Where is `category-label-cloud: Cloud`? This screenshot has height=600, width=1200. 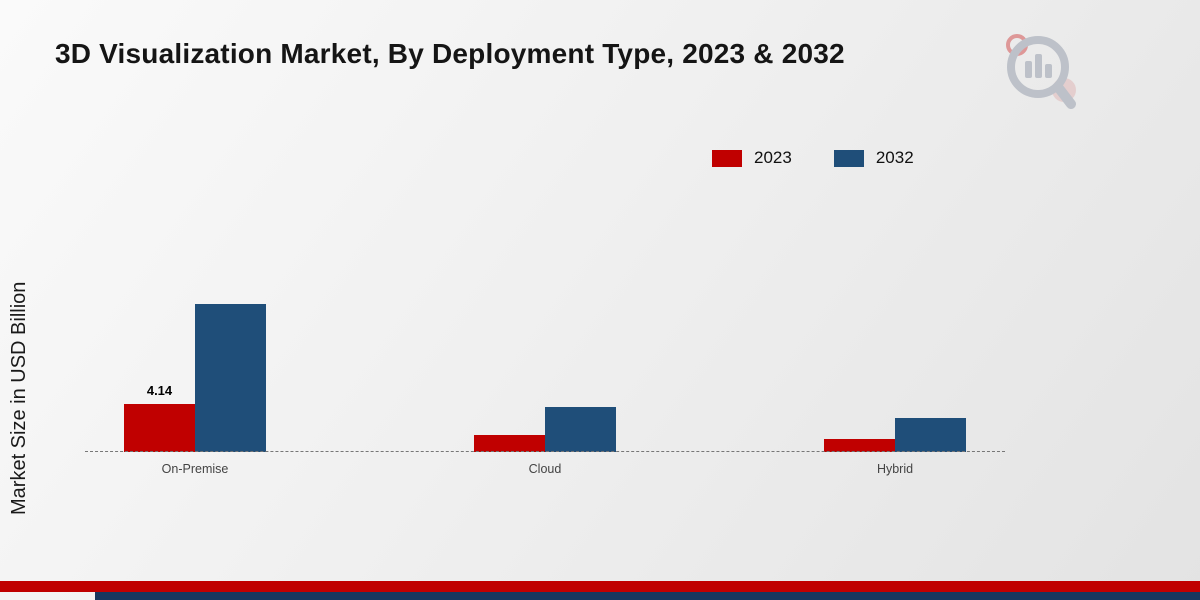 category-label-cloud: Cloud is located at coordinates (545, 469).